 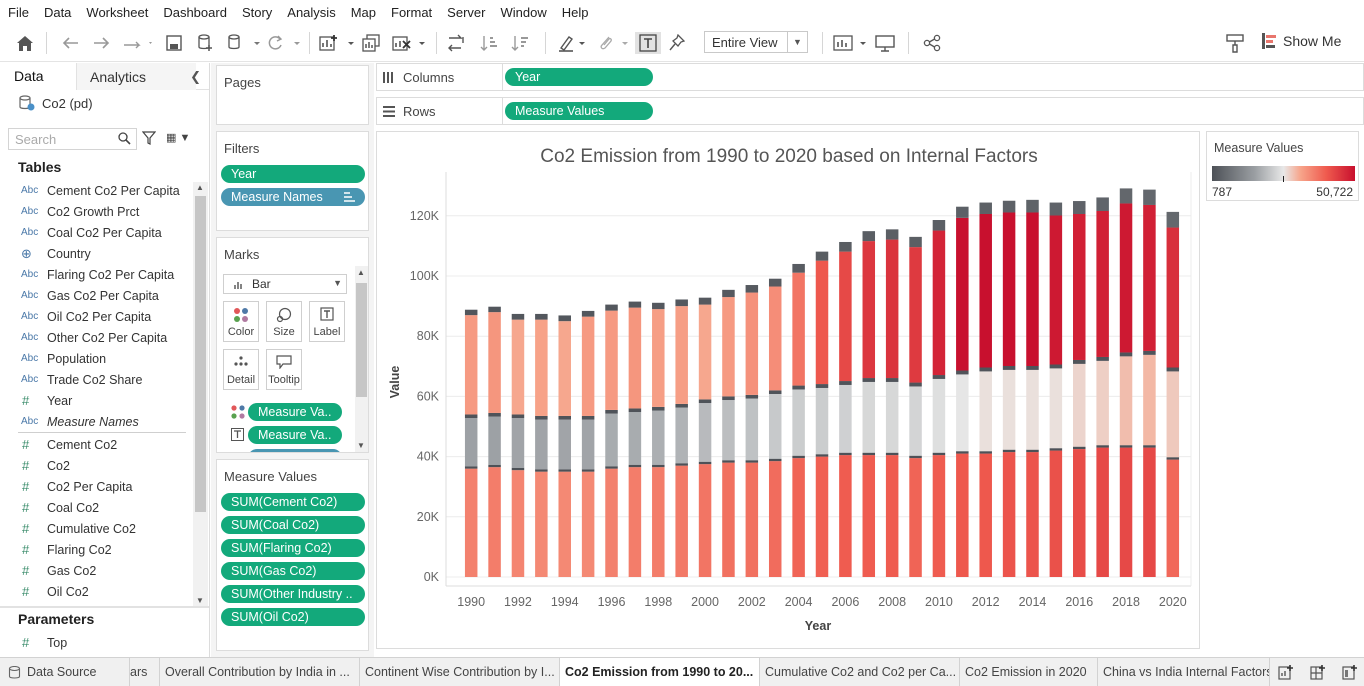 What do you see at coordinates (798, 517) in the screenshot?
I see `bar-segment-2004-s0` at bounding box center [798, 517].